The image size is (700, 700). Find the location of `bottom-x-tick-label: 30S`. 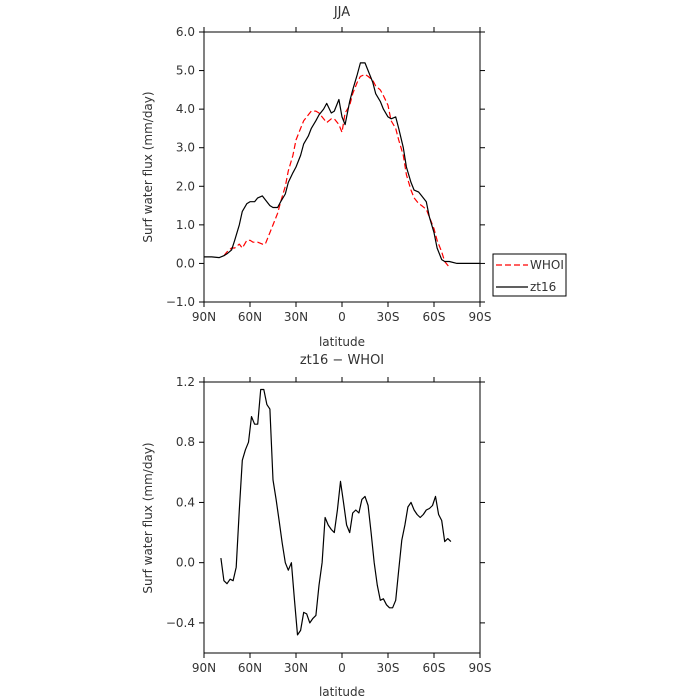

bottom-x-tick-label: 30S is located at coordinates (388, 668).